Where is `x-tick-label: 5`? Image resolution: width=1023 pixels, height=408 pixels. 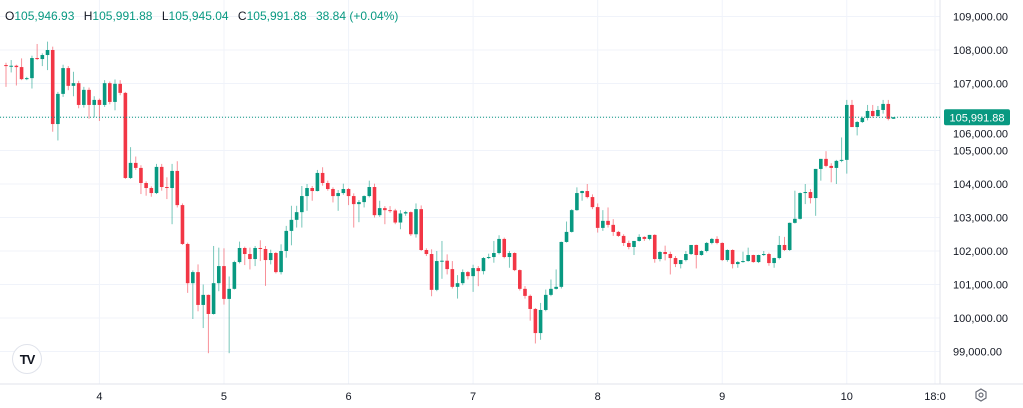
x-tick-label: 5 is located at coordinates (224, 397).